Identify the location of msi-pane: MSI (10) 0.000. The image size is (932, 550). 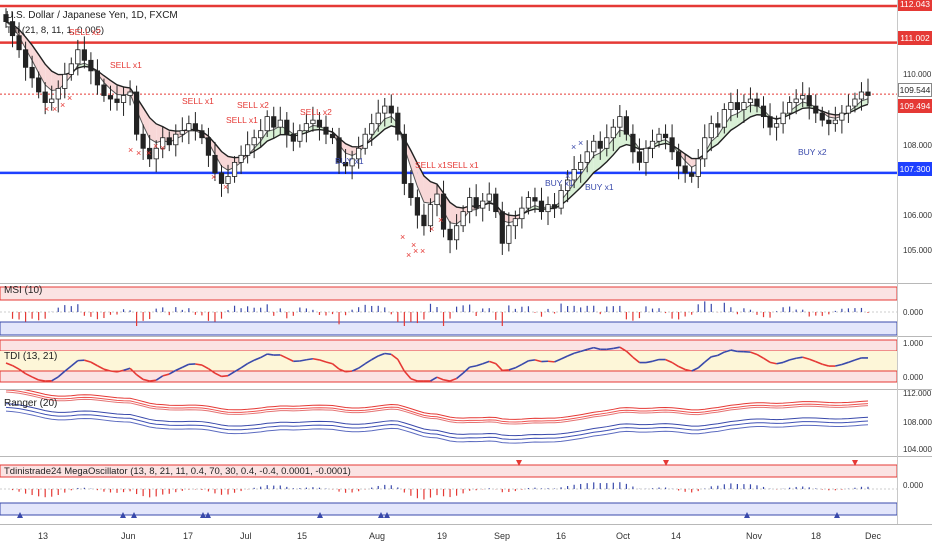
(466, 310).